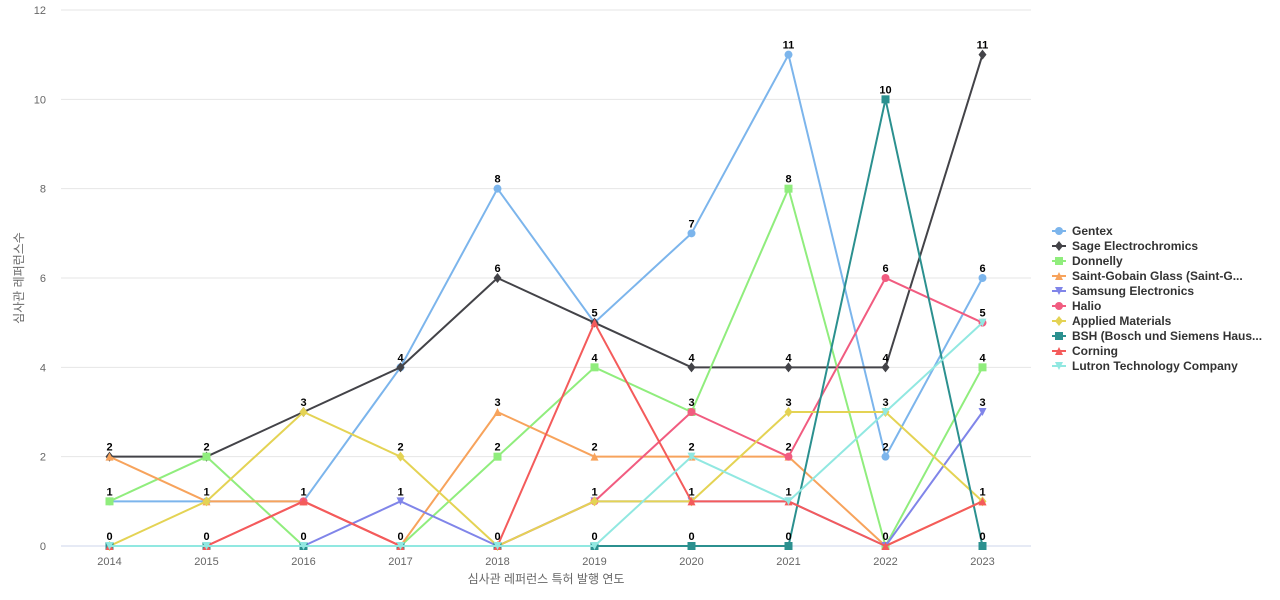  Describe the element at coordinates (691, 224) in the screenshot. I see `data-label: 7` at that location.